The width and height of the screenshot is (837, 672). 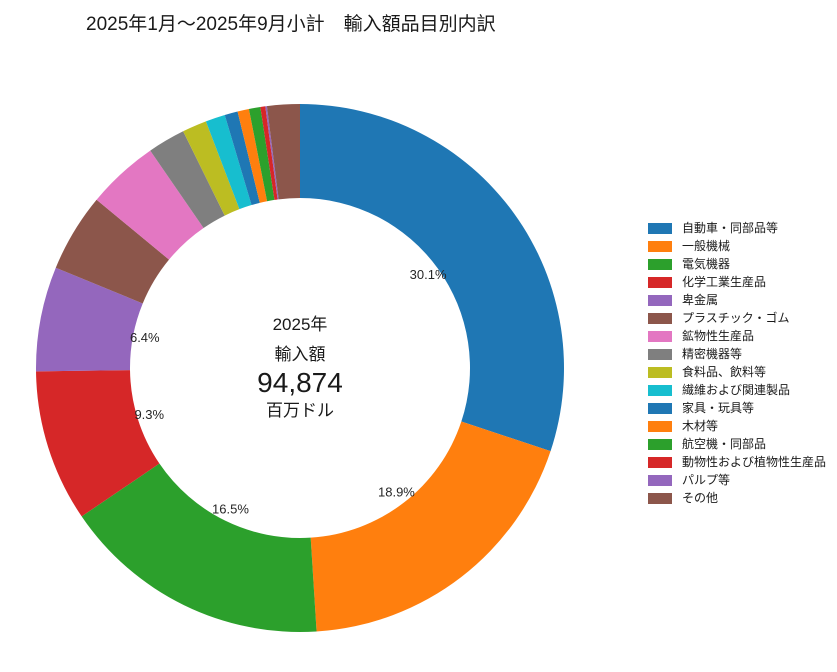 I want to click on legend-item-4: 卑金属, so click(x=737, y=300).